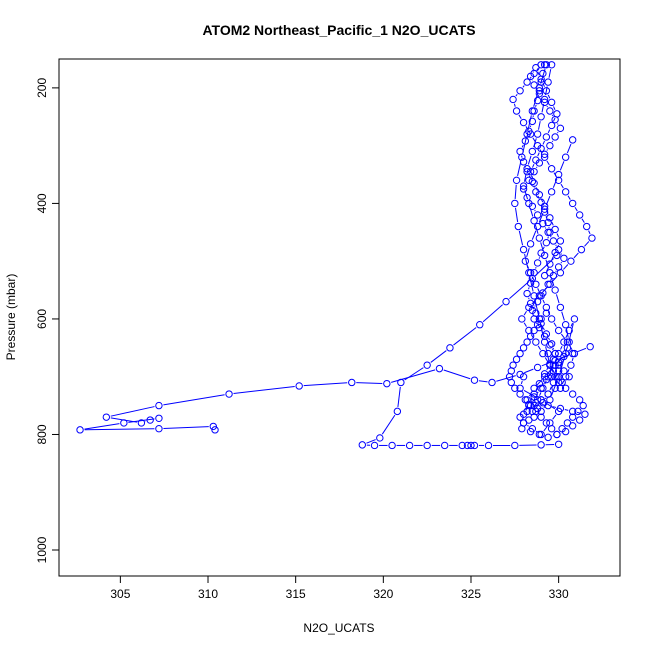  Describe the element at coordinates (383, 594) in the screenshot. I see `x-tick-label: 320` at that location.